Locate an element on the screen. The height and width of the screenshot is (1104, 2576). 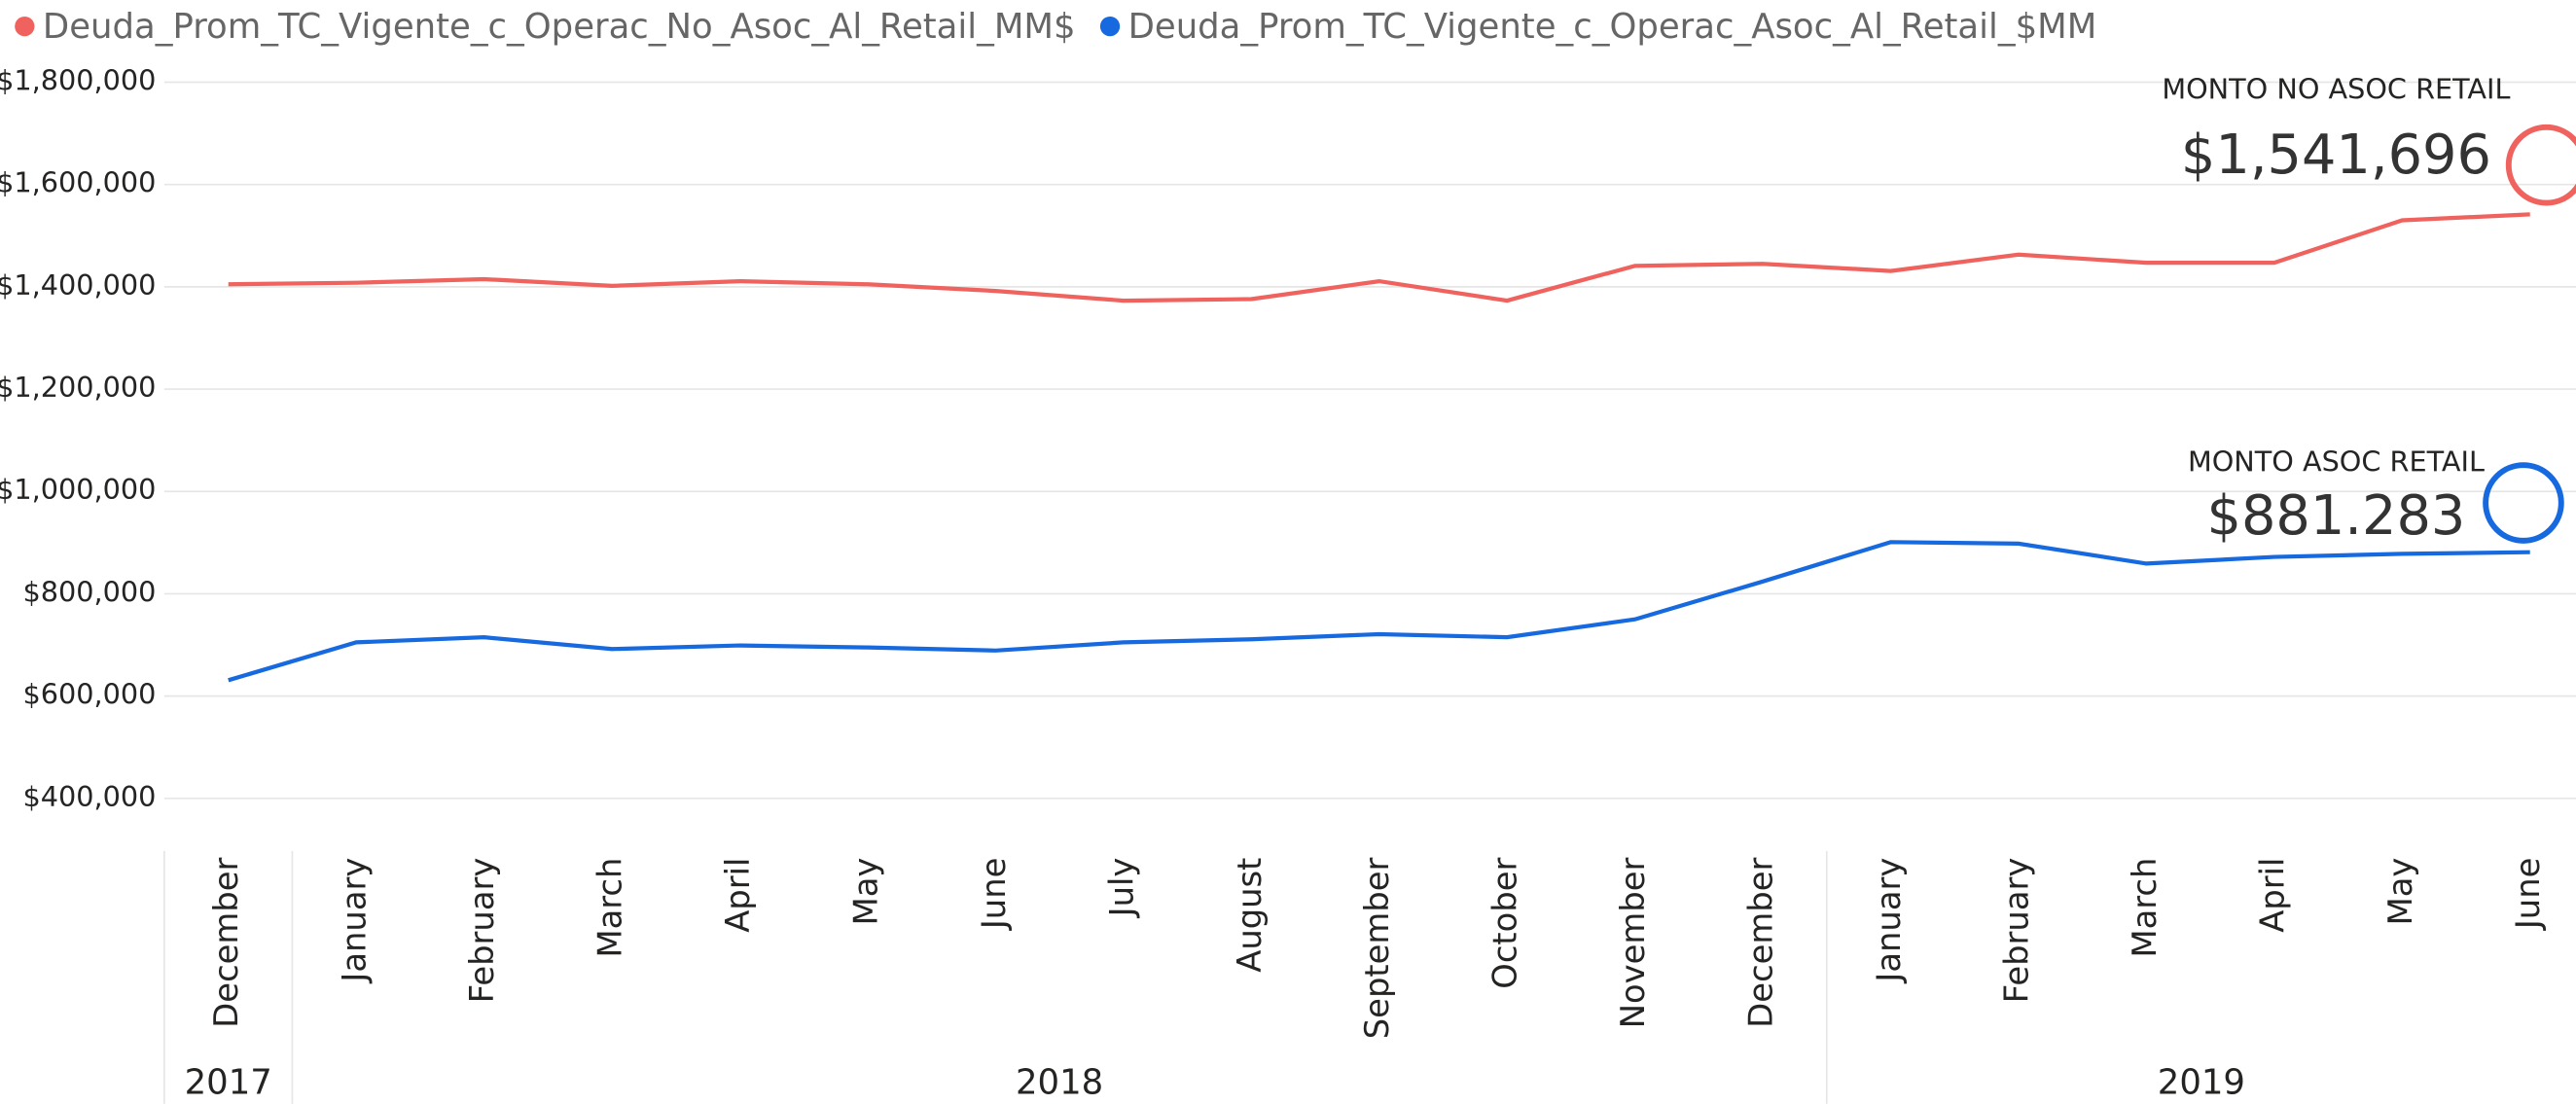
y-tick-label: $1,400,000 is located at coordinates (78, 285).